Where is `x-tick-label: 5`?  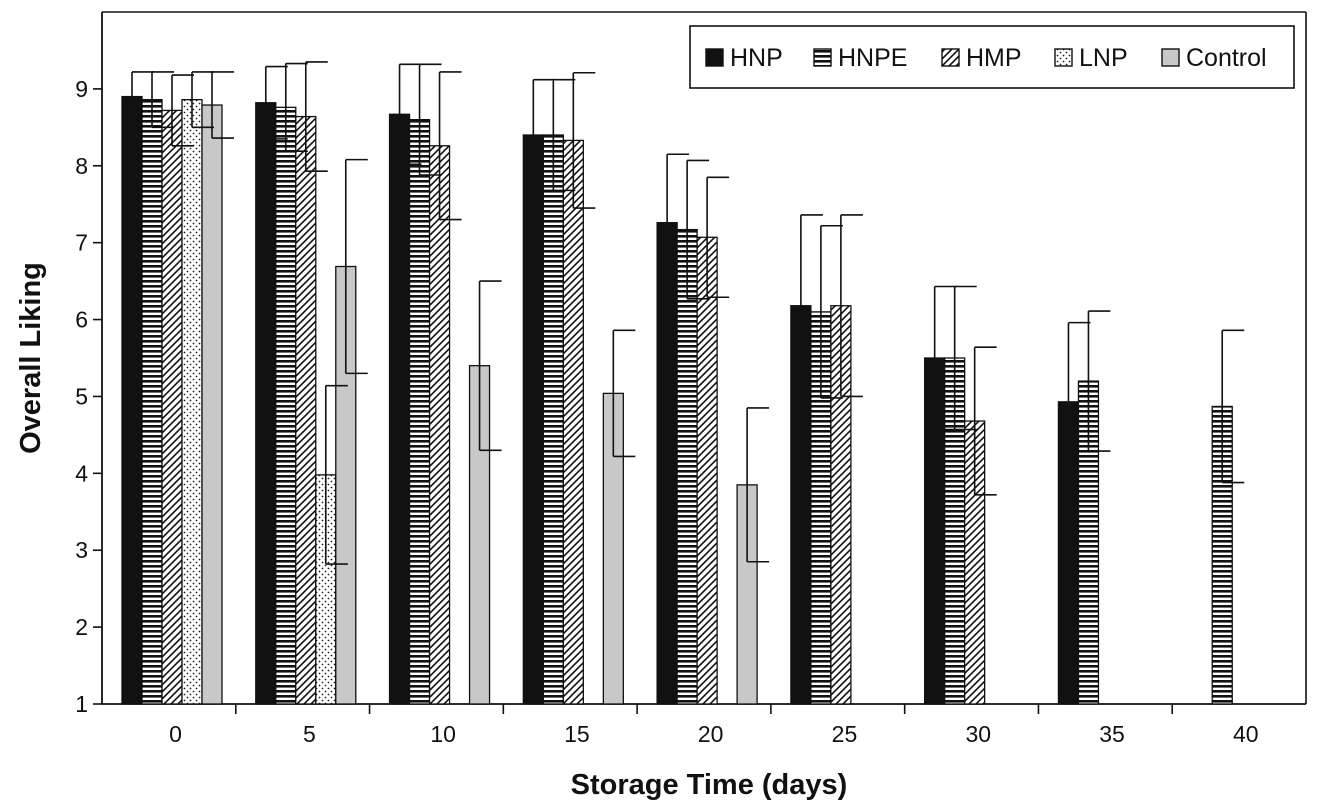
x-tick-label: 5 is located at coordinates (309, 734).